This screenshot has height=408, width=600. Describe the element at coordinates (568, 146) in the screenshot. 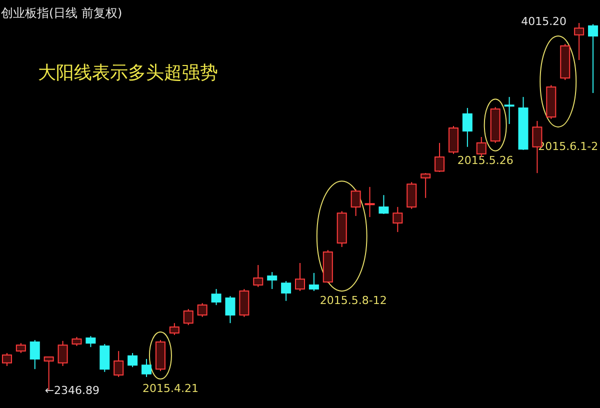

I see `annotation: 2015.6.1-2` at that location.